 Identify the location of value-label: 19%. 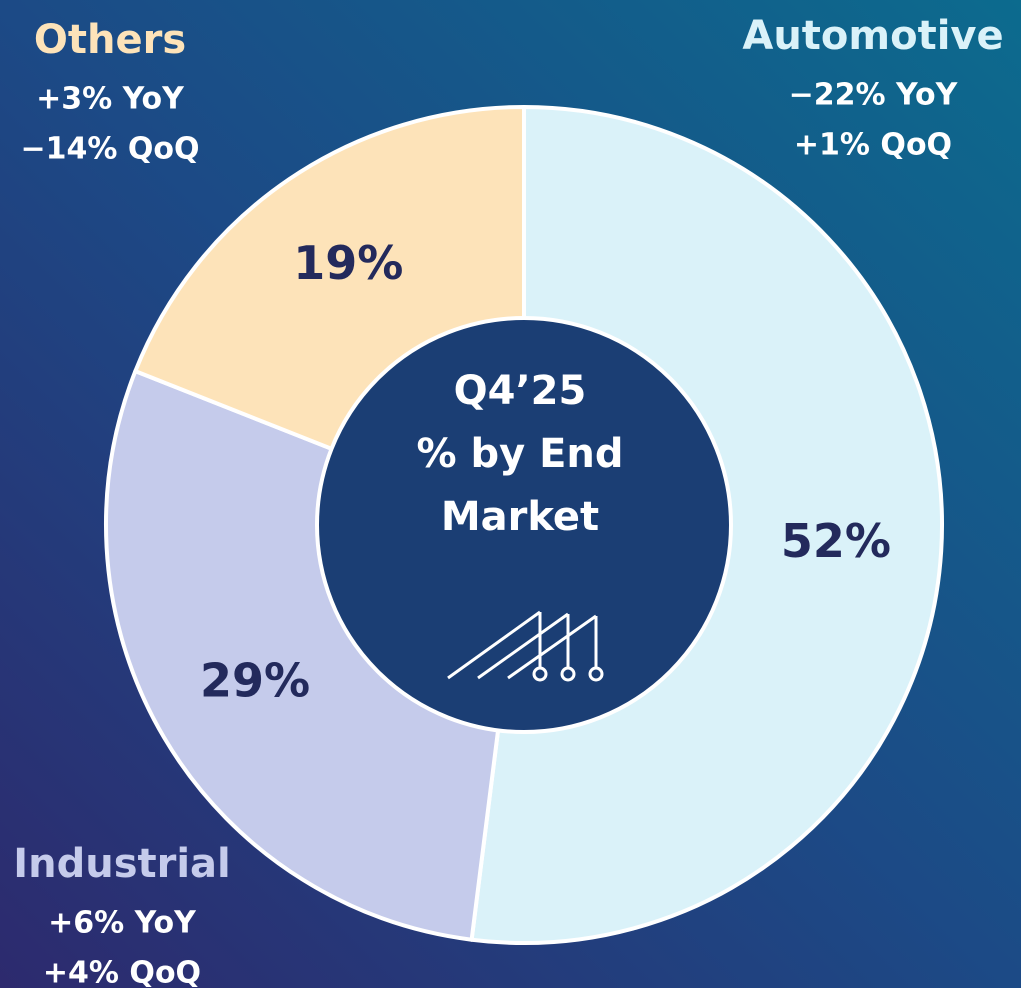
(348, 263).